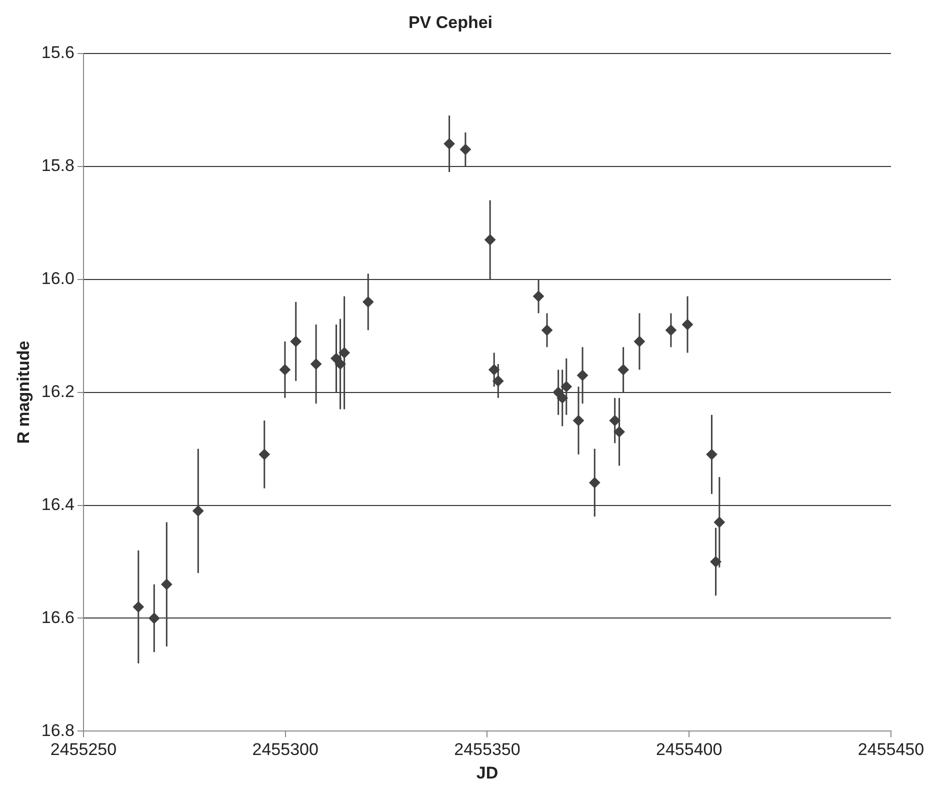 Image resolution: width=931 pixels, height=789 pixels. What do you see at coordinates (57, 52) in the screenshot?
I see `y-tick-label: 15.6` at bounding box center [57, 52].